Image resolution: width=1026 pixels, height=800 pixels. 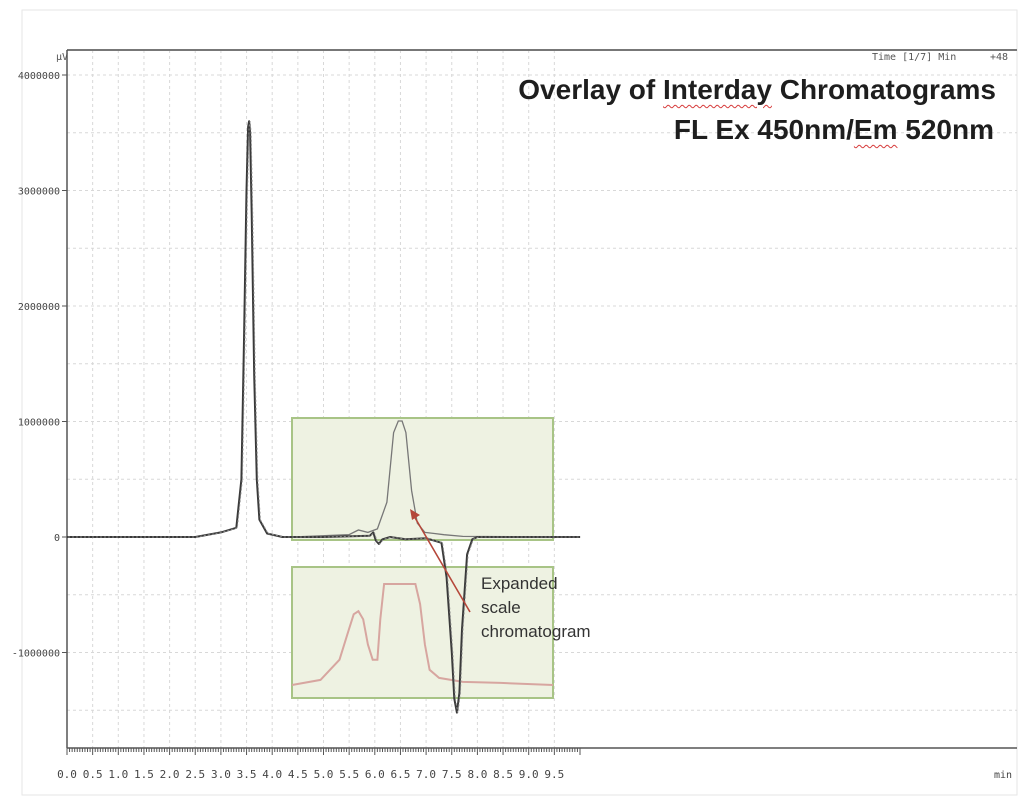 I want to click on annotation-text: Expanded scale chromatogram, so click(x=561, y=608).